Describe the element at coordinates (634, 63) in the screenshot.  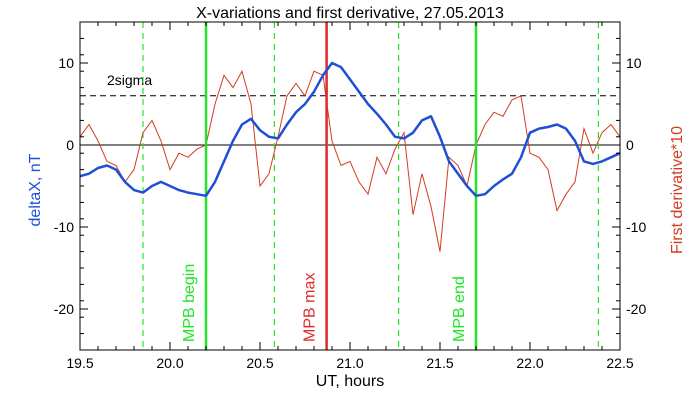
I see `y-right-tick-label: 10` at that location.